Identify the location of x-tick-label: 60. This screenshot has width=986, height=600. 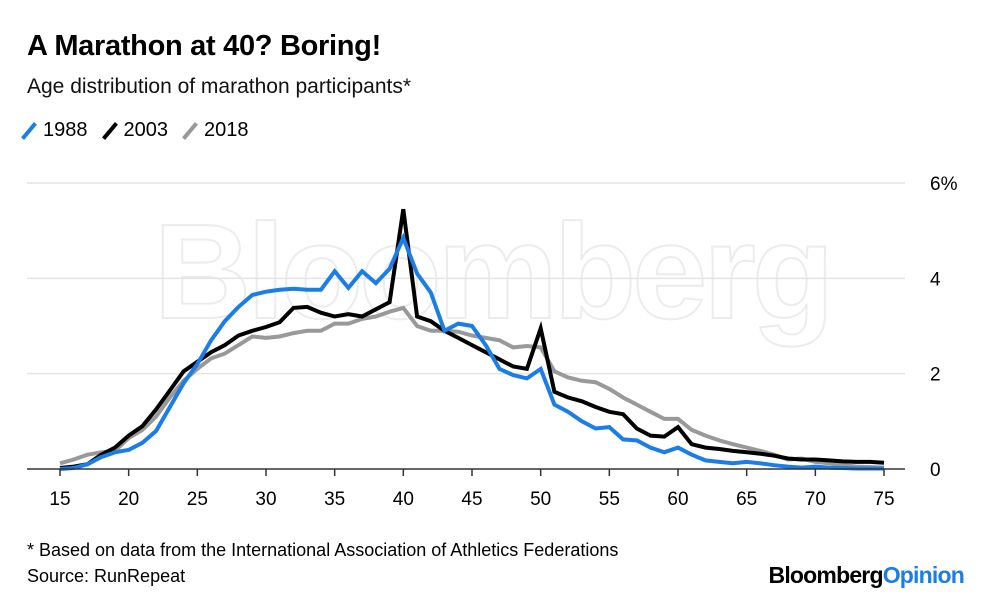
(677, 499).